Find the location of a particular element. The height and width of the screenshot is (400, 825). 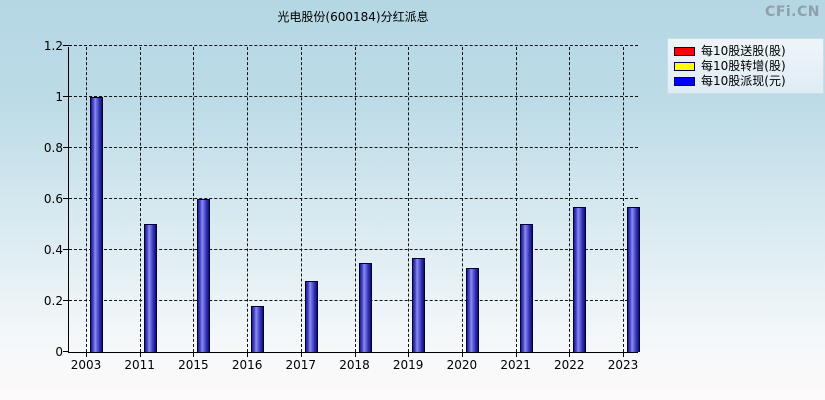

x-axis-label: 2017 is located at coordinates (301, 365).